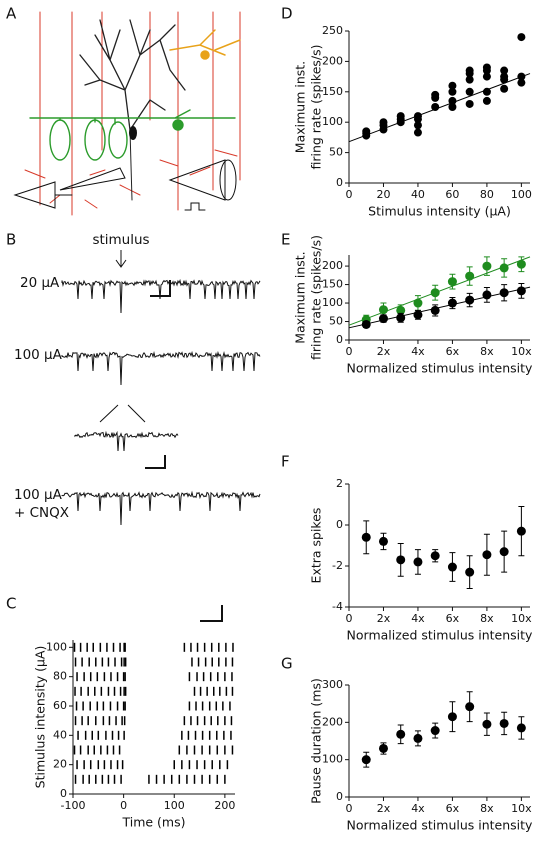 The image size is (545, 853). I want to click on fit-line, so click(439, 108).